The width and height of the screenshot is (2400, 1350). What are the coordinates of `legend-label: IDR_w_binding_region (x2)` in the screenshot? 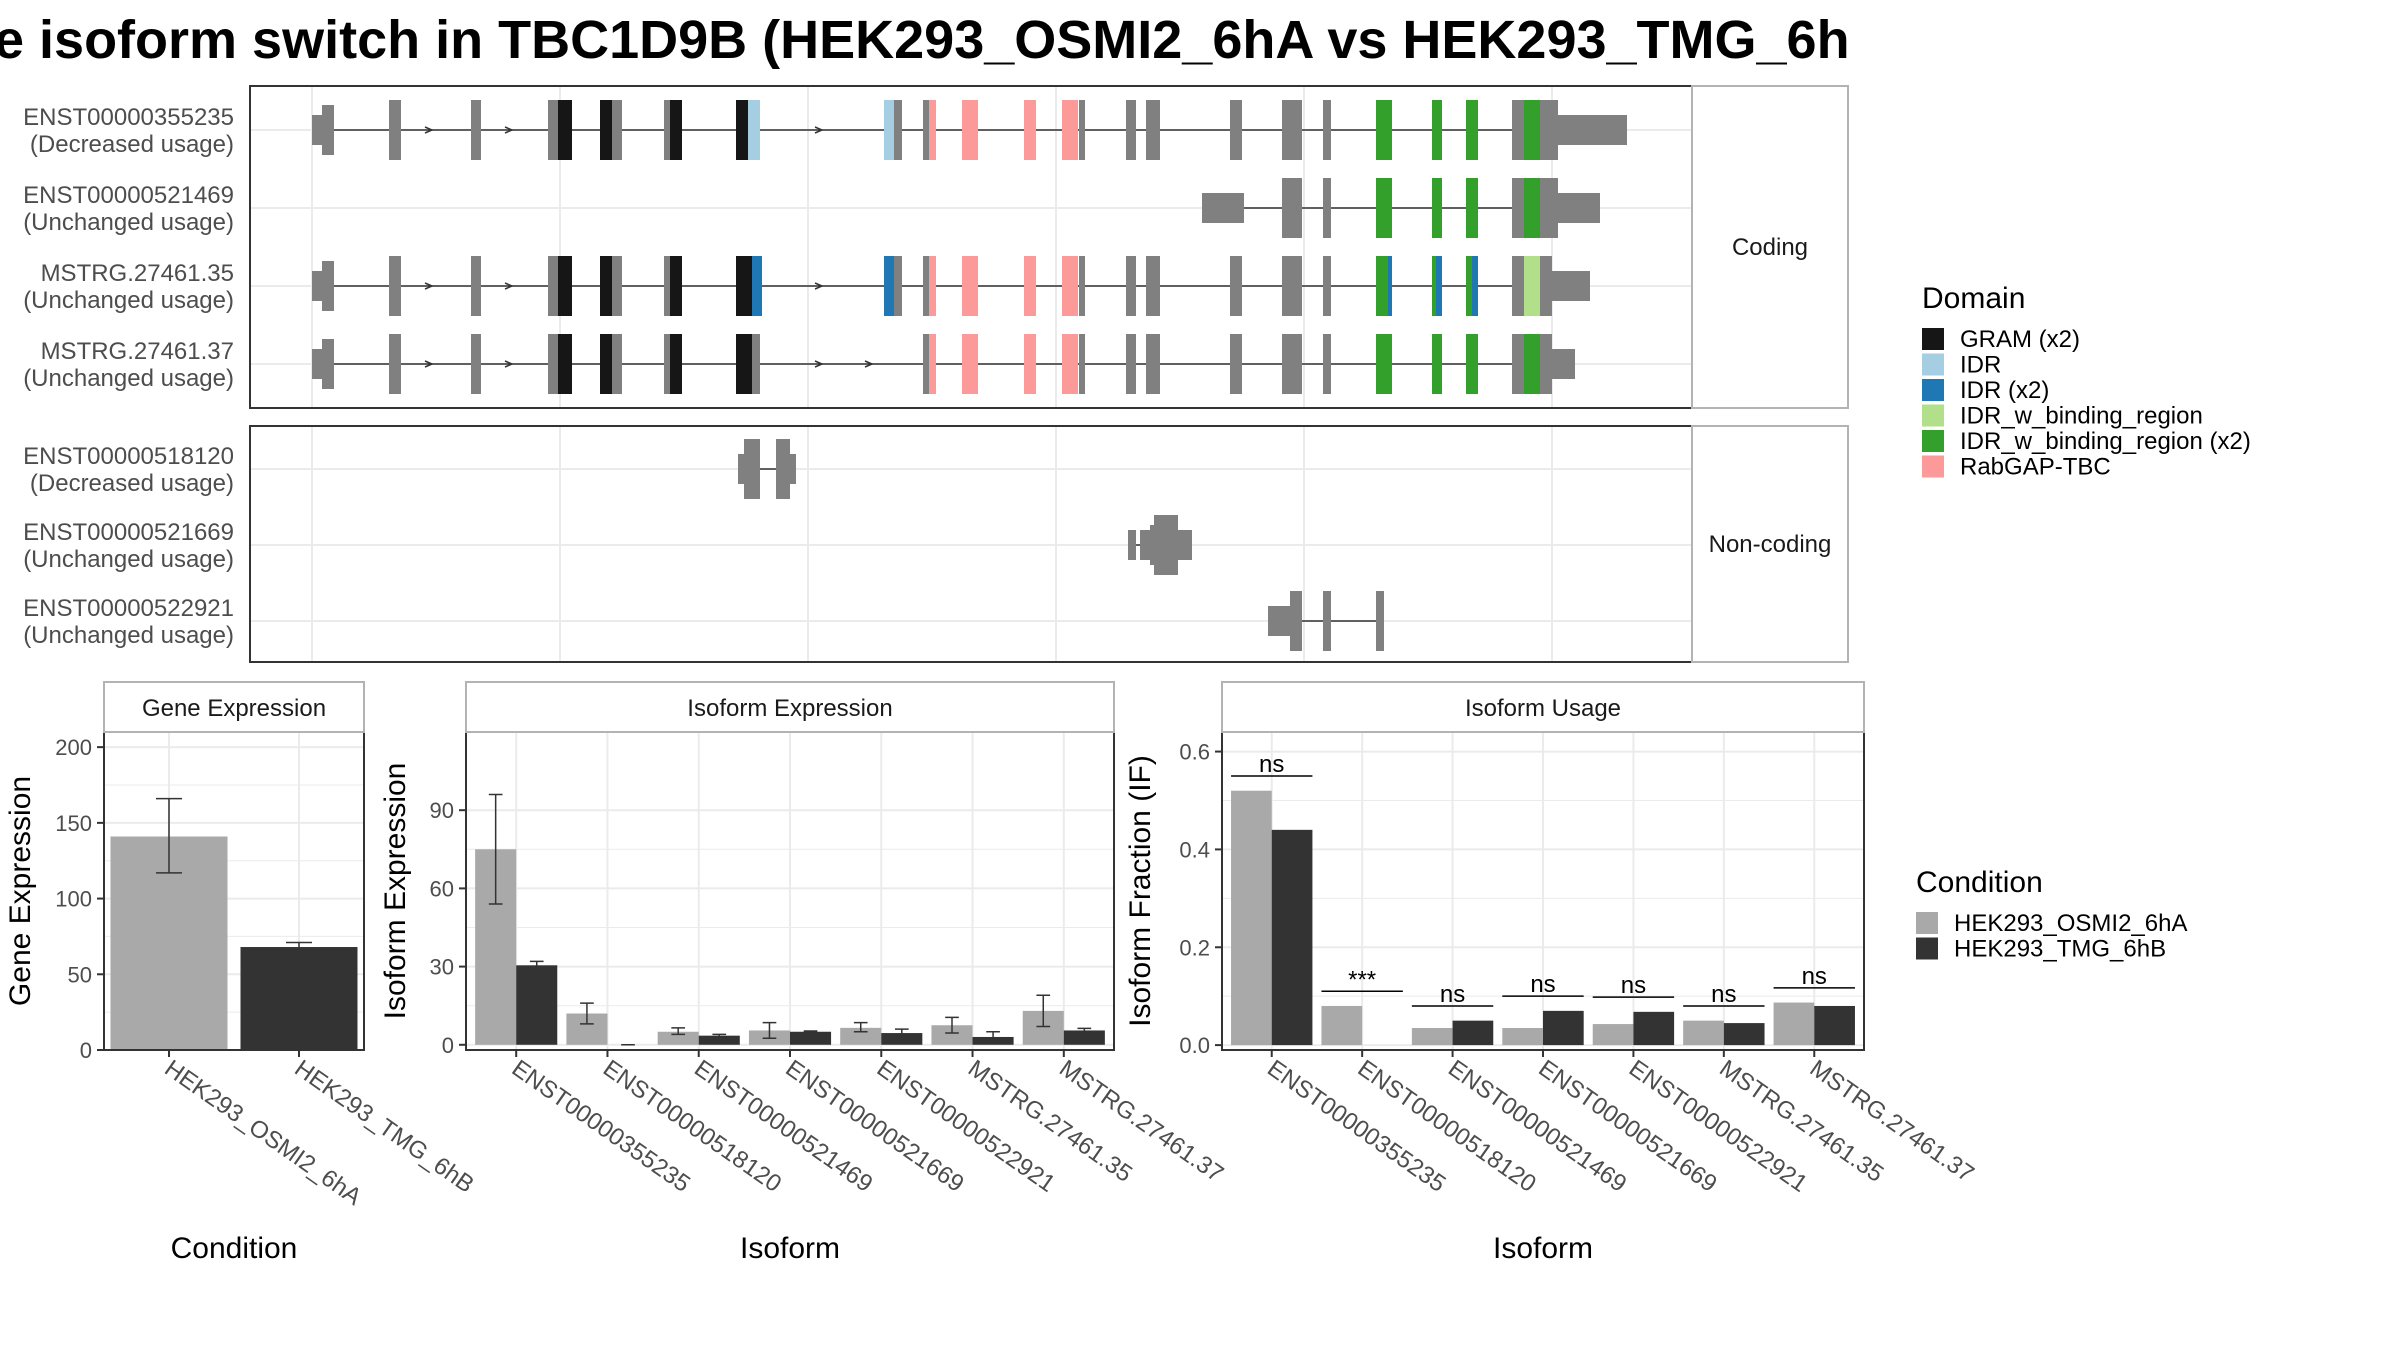 It's located at (2105, 441).